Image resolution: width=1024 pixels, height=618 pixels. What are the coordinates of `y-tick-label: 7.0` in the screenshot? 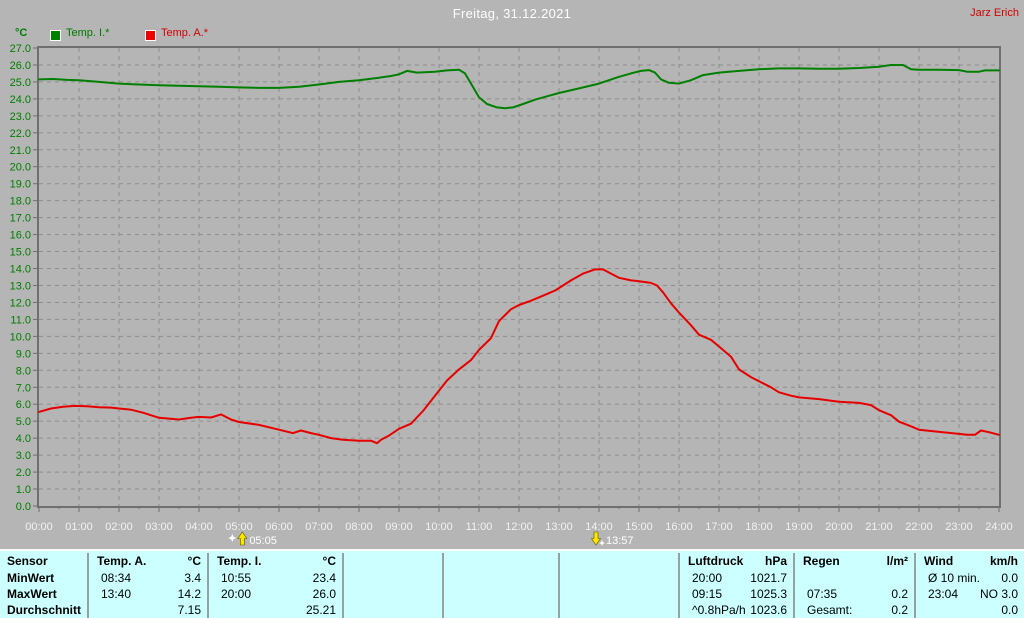 It's located at (23, 388).